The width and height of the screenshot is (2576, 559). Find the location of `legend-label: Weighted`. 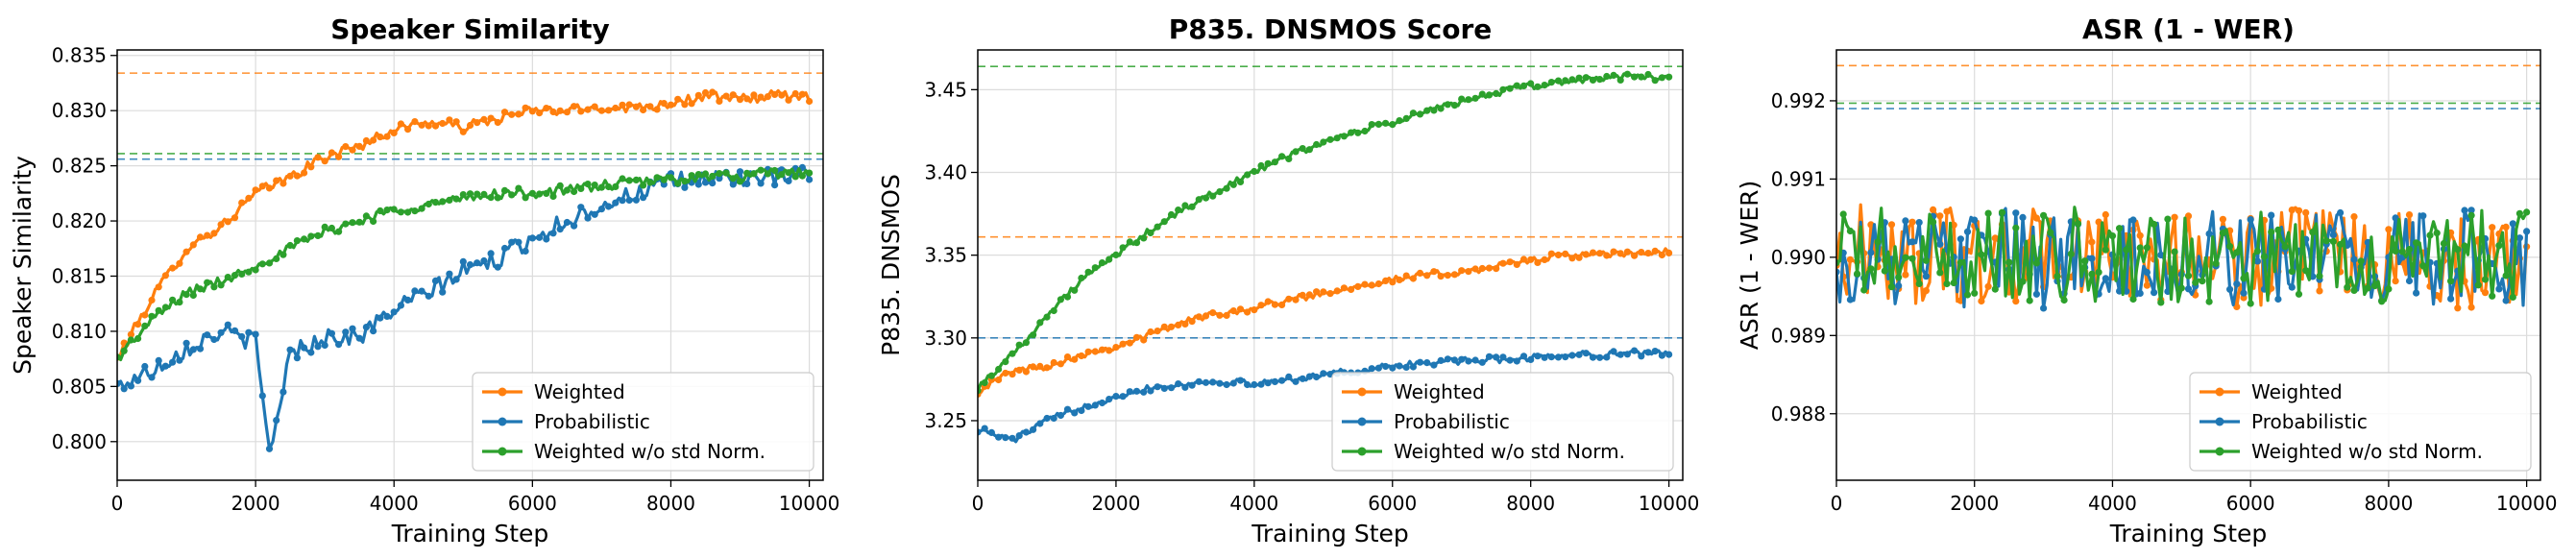

legend-label: Weighted is located at coordinates (1439, 391).